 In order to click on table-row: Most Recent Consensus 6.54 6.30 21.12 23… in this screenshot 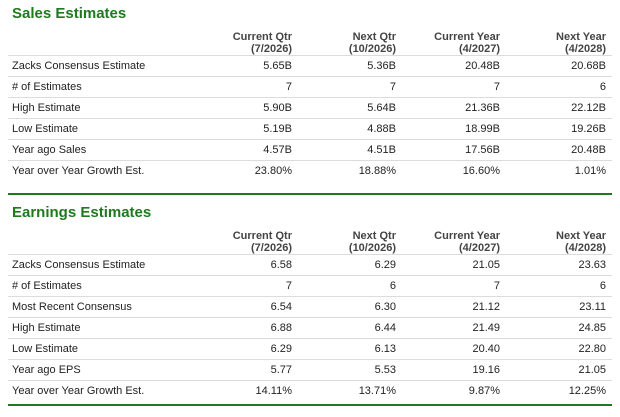, I will do `click(310, 307)`.